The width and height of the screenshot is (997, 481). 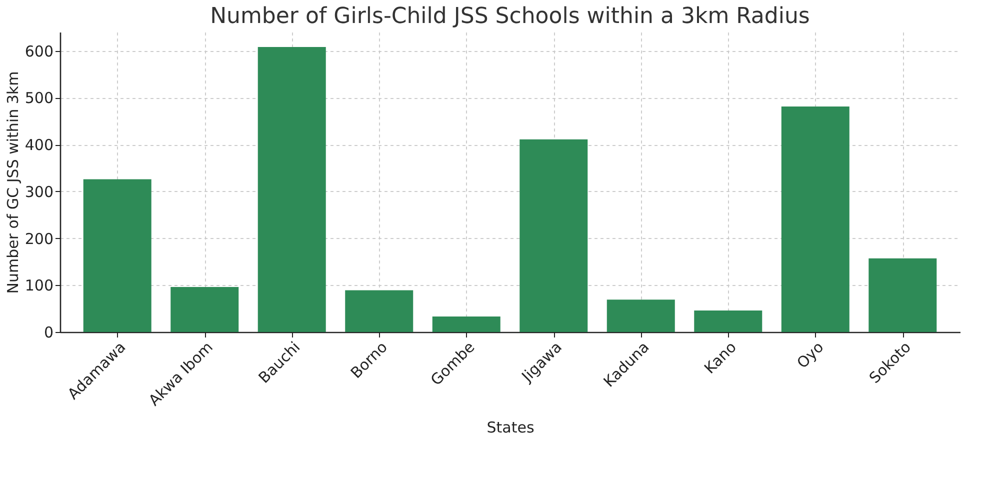 What do you see at coordinates (810, 355) in the screenshot?
I see `x-tick-label: Oyo` at bounding box center [810, 355].